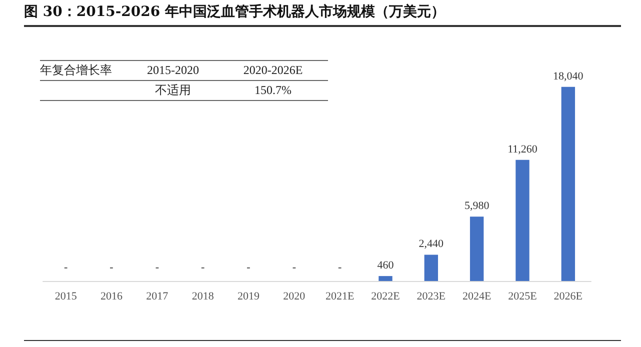 The image size is (641, 347). What do you see at coordinates (431, 244) in the screenshot?
I see `data-label: 2,440` at bounding box center [431, 244].